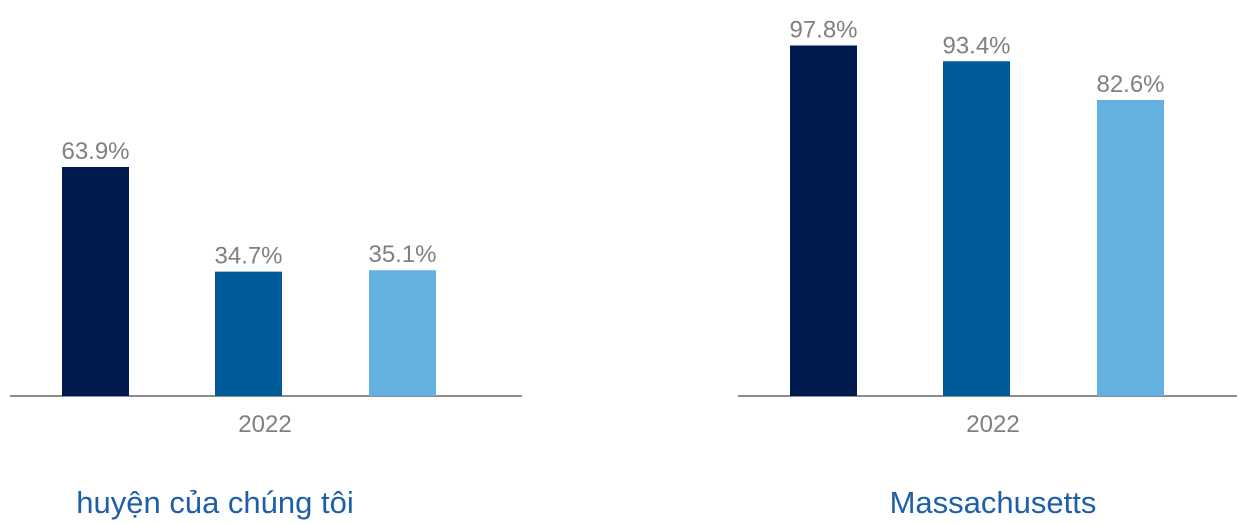 This screenshot has width=1245, height=524. I want to click on chart-caption-district: huyện của chúng tôi, so click(215, 502).